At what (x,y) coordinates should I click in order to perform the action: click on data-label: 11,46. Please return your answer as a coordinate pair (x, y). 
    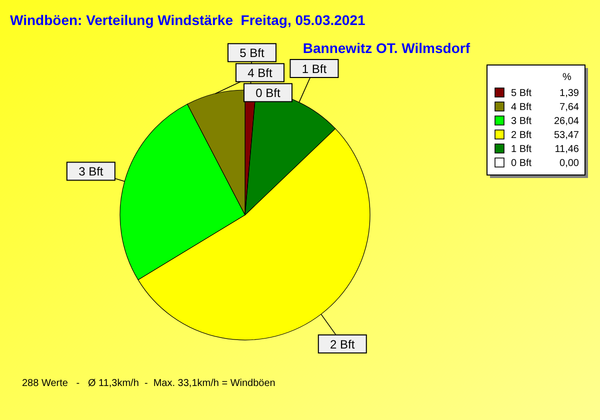
    Looking at the image, I should click on (567, 149).